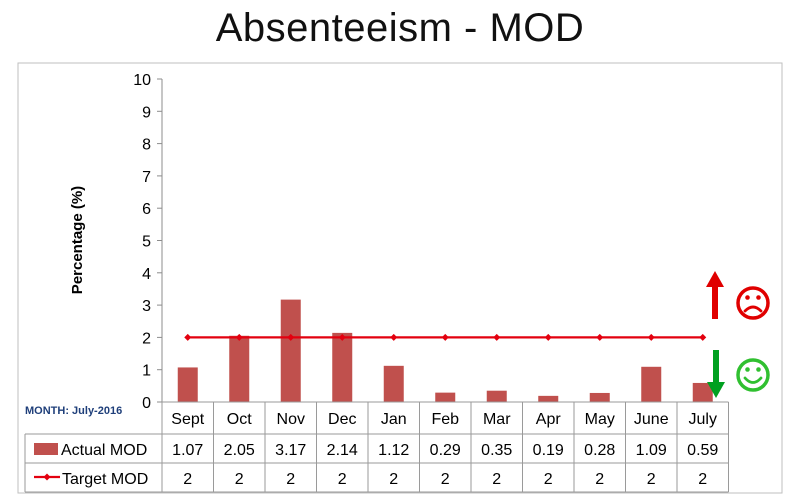 This screenshot has height=497, width=800. Describe the element at coordinates (753, 309) in the screenshot. I see `sad-face-mouth` at that location.